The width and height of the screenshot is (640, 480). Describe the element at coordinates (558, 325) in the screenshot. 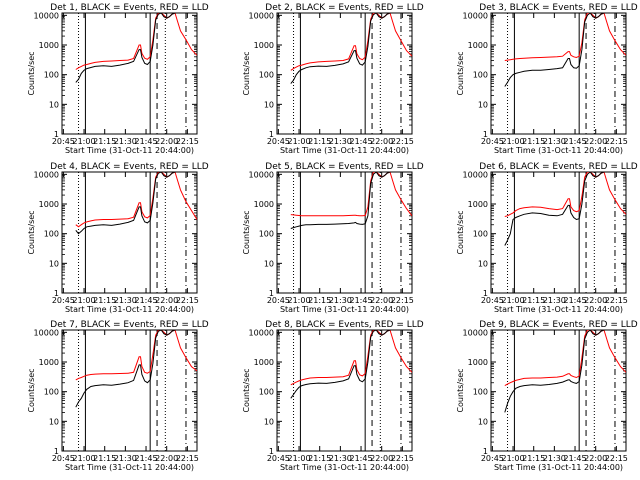

I see `panel-title: Det 9, BLACK = Events, RED = LLD` at that location.